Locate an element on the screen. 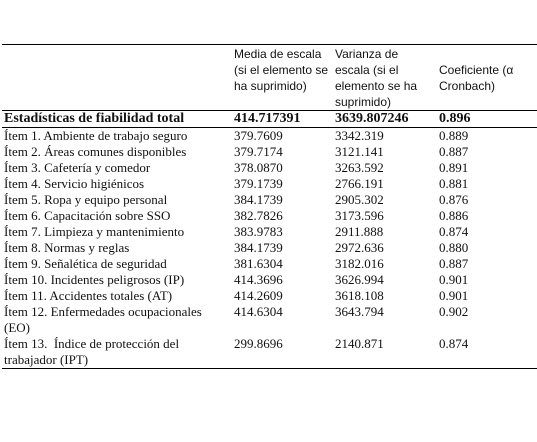 This screenshot has height=442, width=537. cell: 0.889 is located at coordinates (454, 135).